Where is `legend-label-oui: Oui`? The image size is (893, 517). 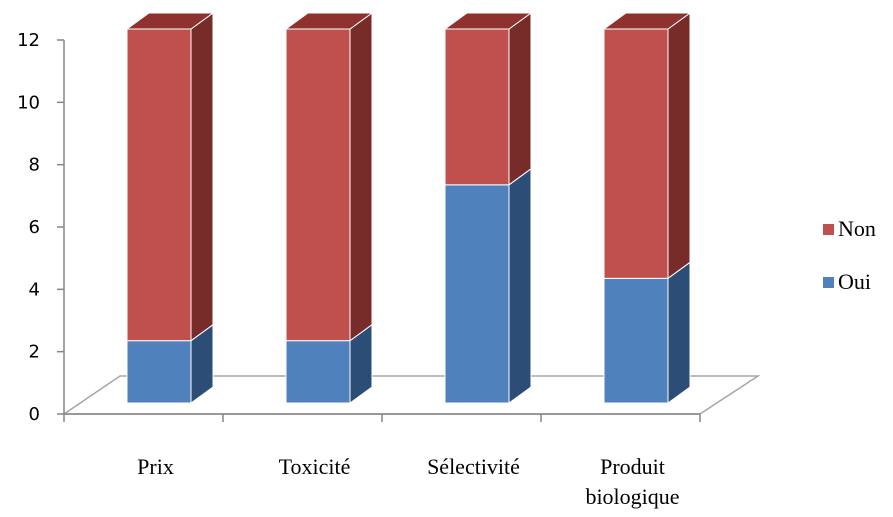 legend-label-oui: Oui is located at coordinates (854, 281).